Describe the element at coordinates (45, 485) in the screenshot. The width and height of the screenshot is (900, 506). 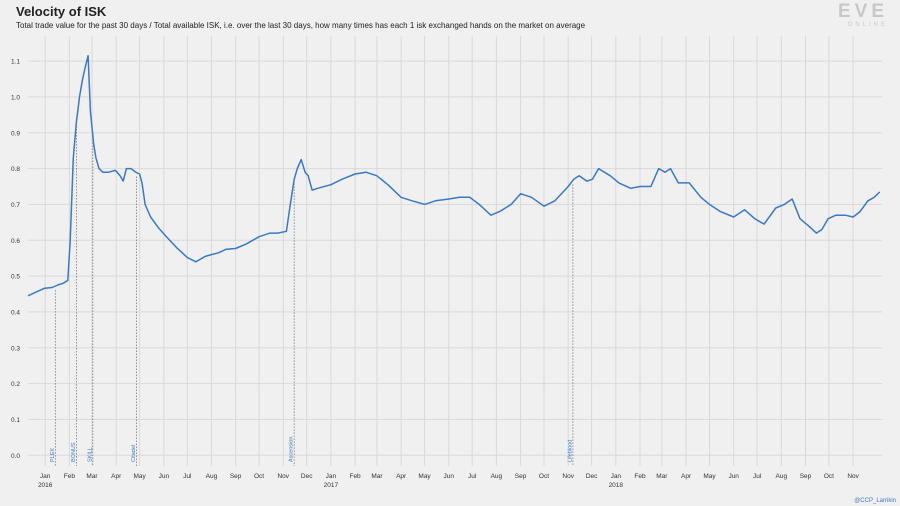
I see `x-tick-year-label: 2016` at that location.